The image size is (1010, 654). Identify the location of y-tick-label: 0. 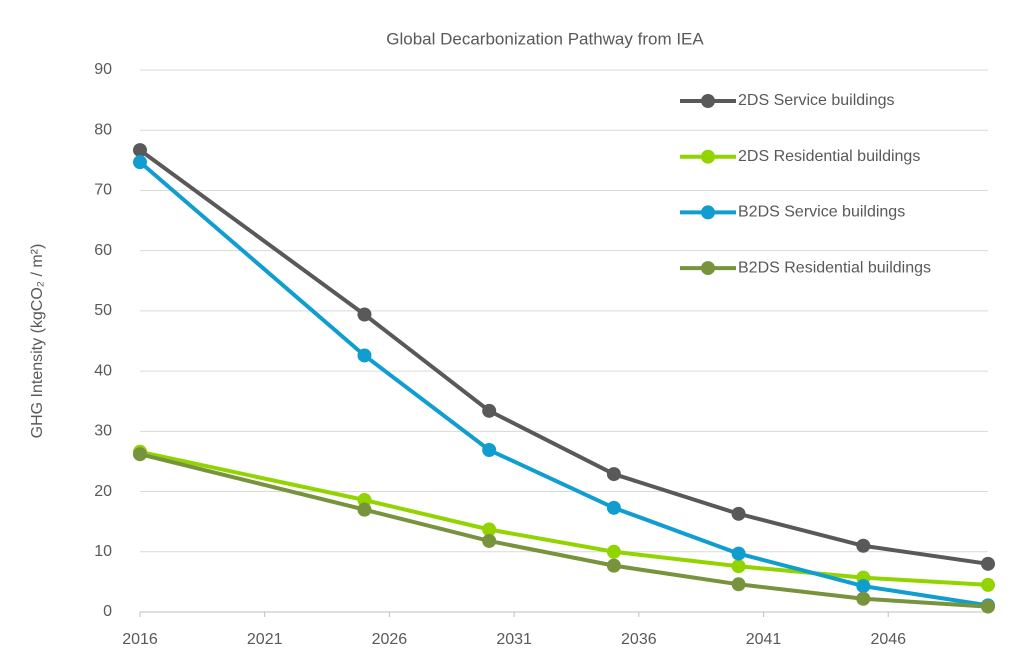
(107, 611).